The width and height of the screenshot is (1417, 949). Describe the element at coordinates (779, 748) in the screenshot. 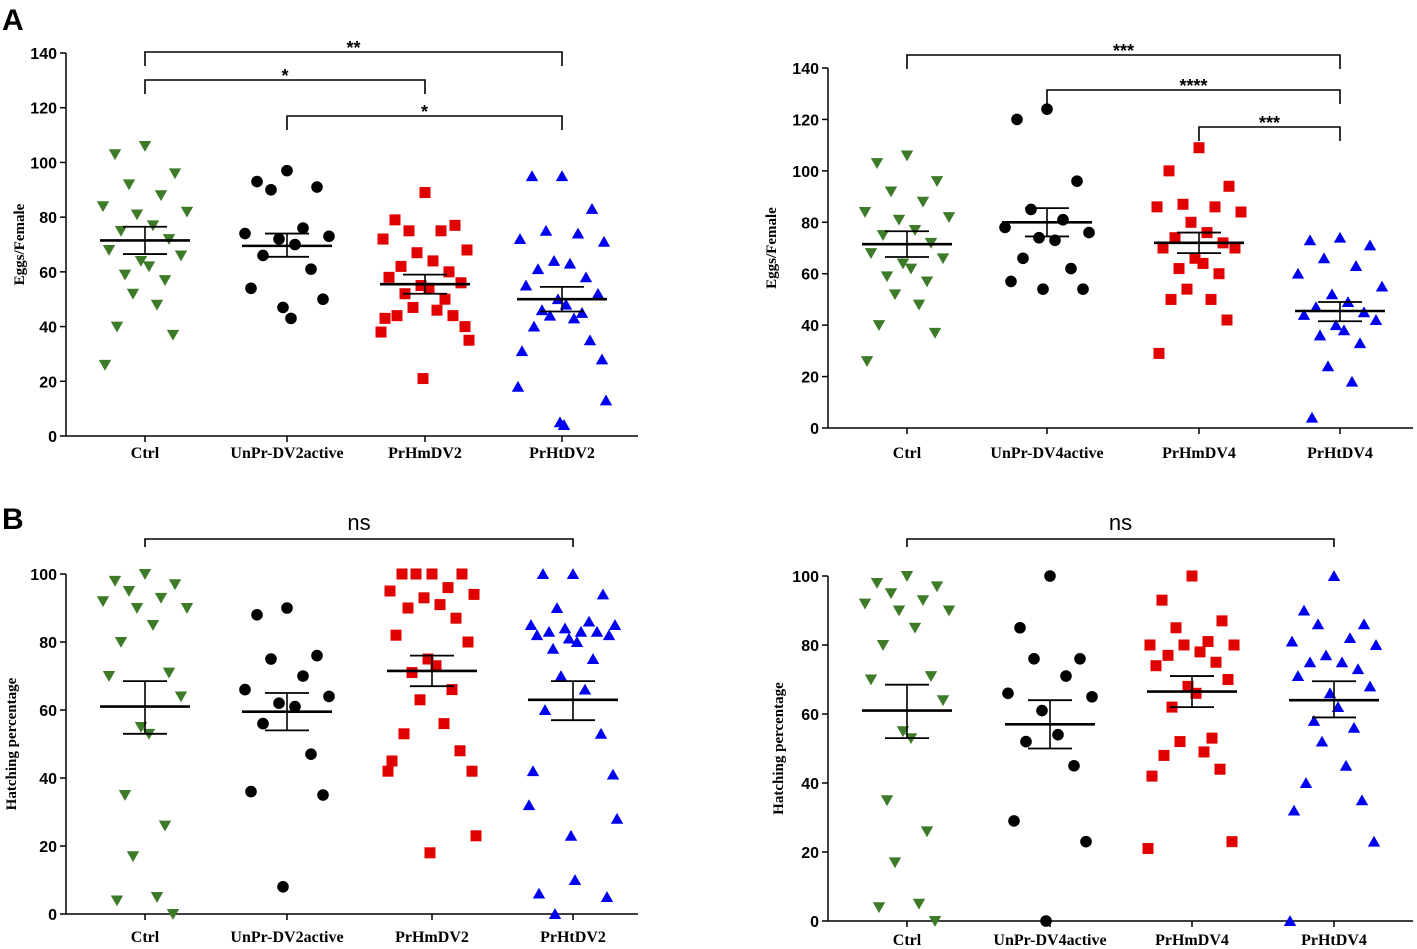

I see `y-axis-label: Hatching percentage` at that location.